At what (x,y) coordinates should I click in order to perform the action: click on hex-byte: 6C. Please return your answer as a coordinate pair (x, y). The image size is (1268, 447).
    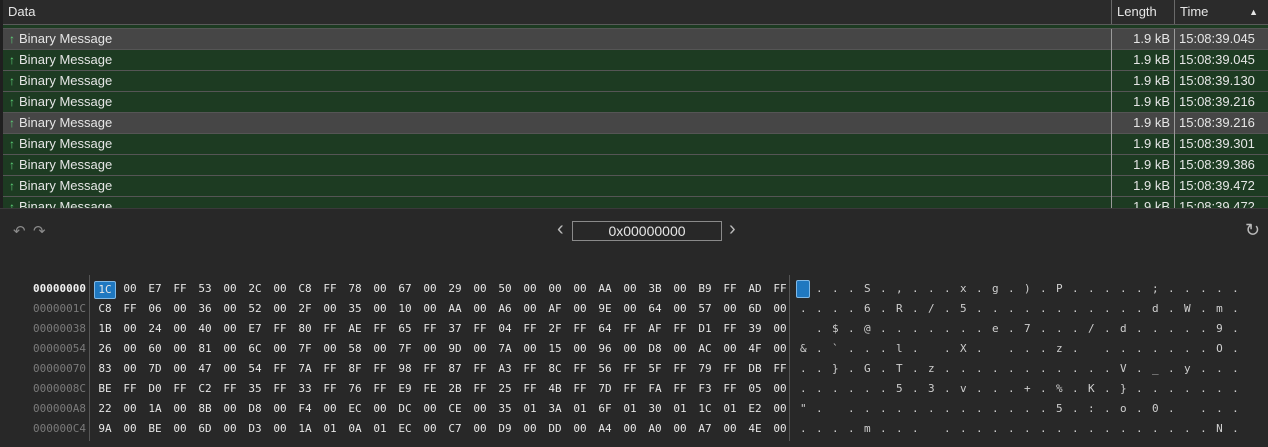
    Looking at the image, I should click on (255, 348).